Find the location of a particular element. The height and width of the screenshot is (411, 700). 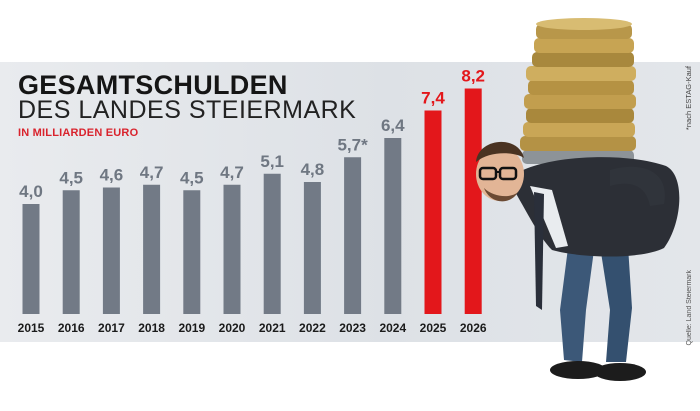

coin-stack-icon is located at coordinates (578, 91).